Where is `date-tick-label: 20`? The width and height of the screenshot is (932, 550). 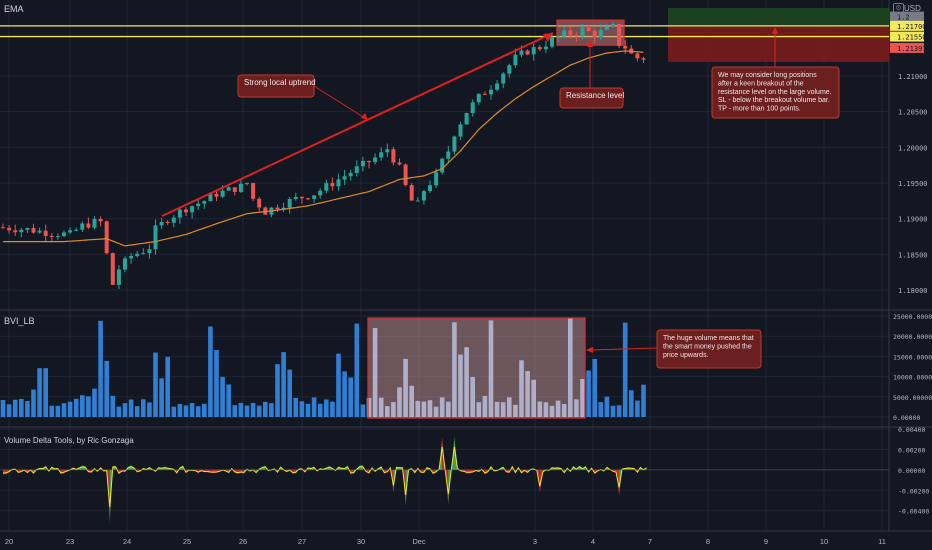
date-tick-label: 20 is located at coordinates (9, 541).